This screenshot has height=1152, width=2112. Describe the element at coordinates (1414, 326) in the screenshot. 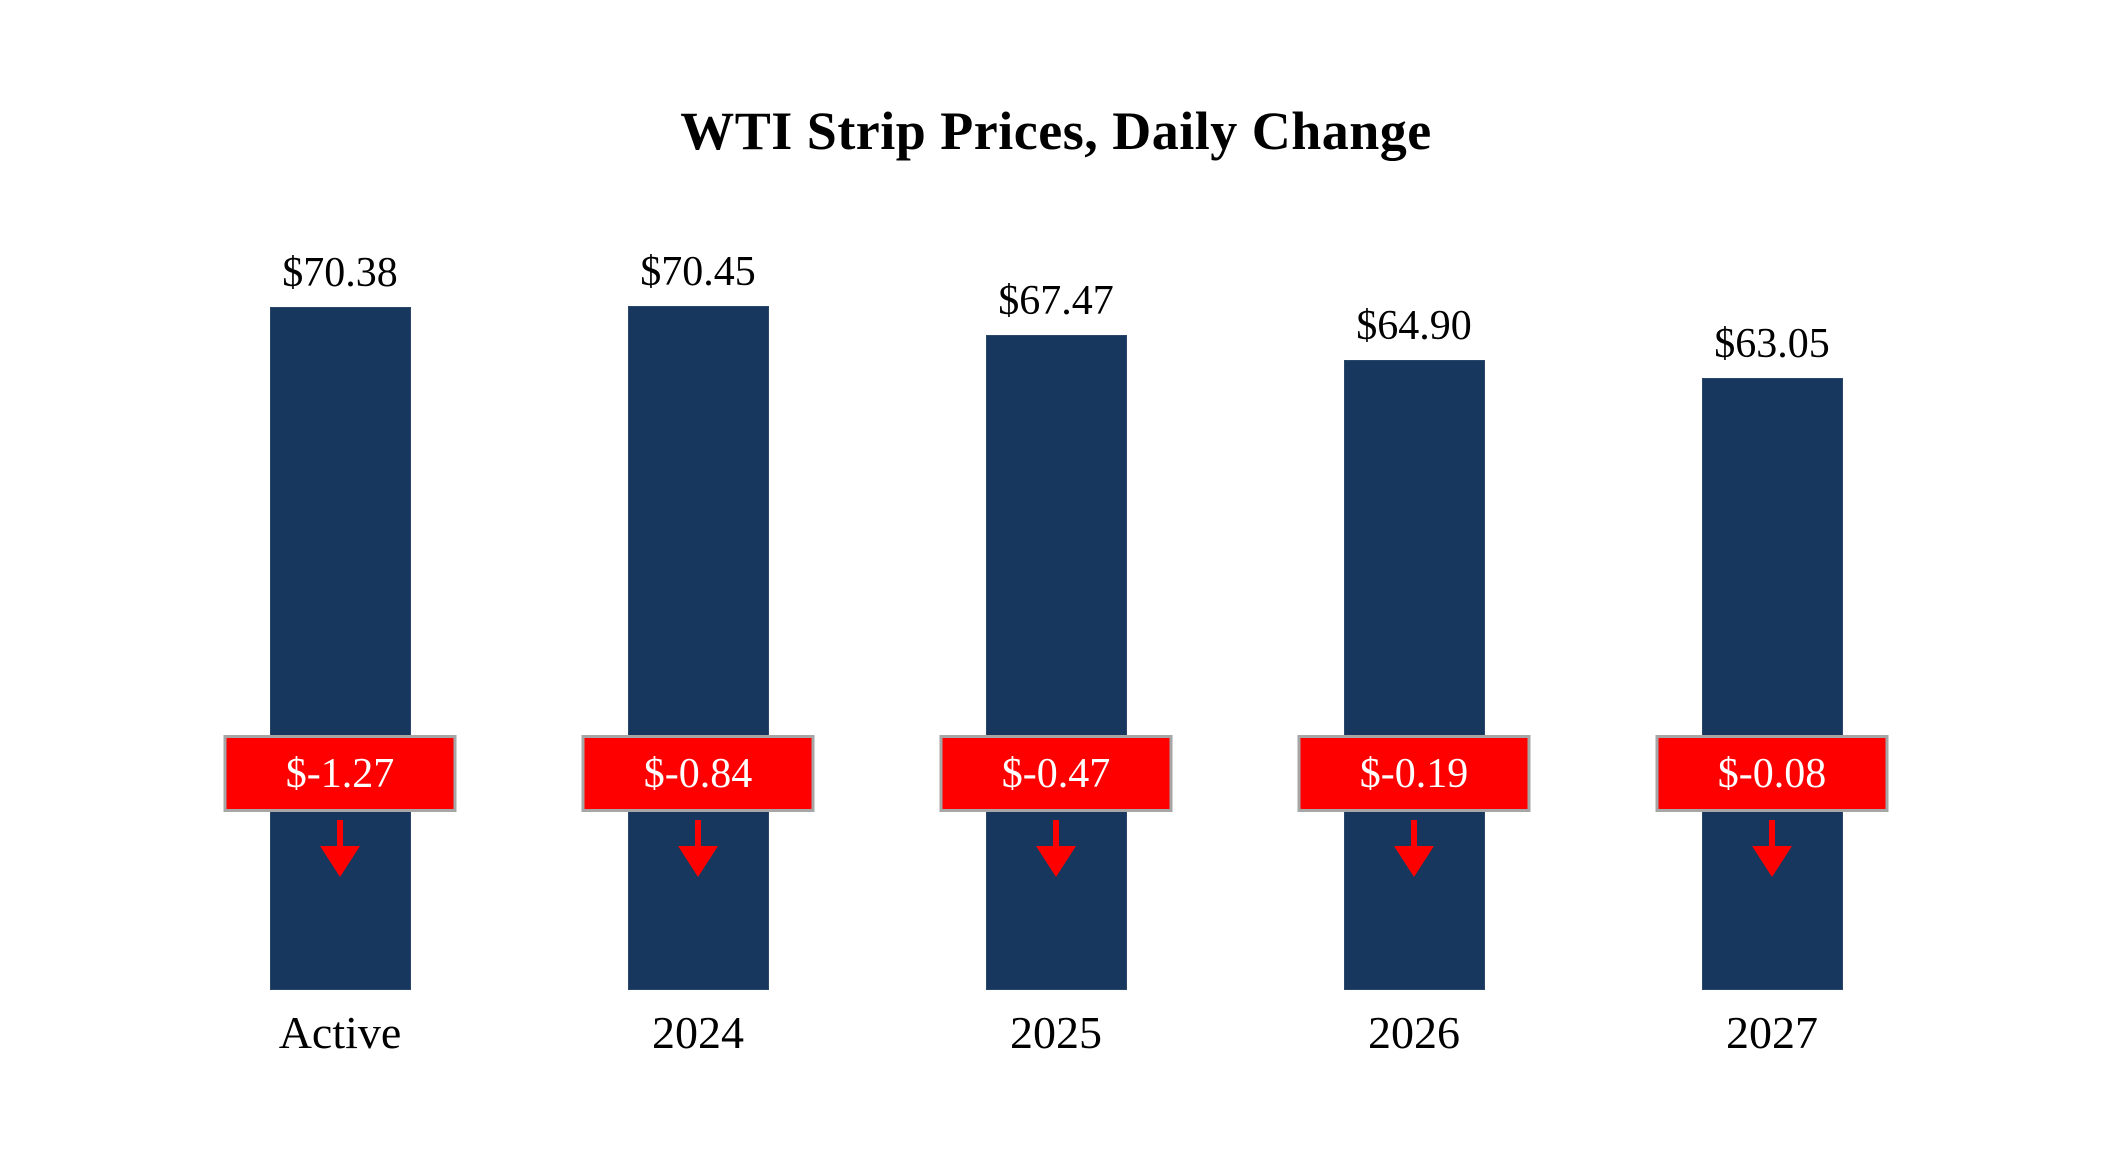

I see `value-label: $64.90` at that location.